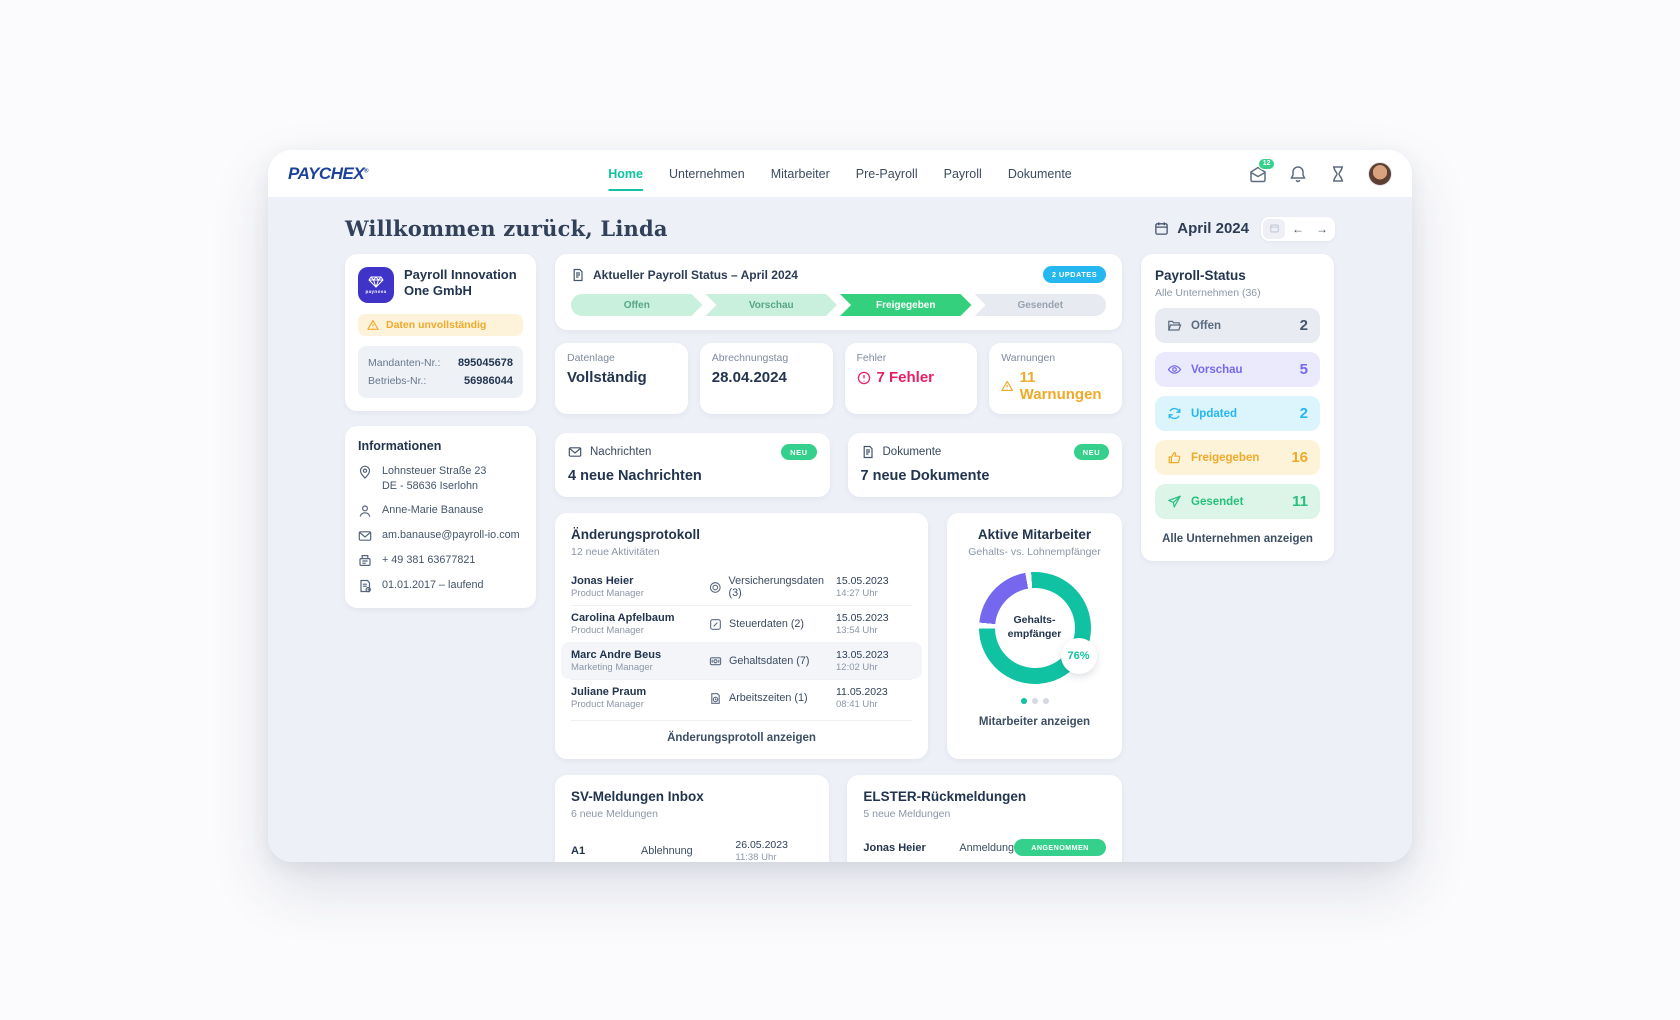  I want to click on carousel-dots, so click(1034, 701).